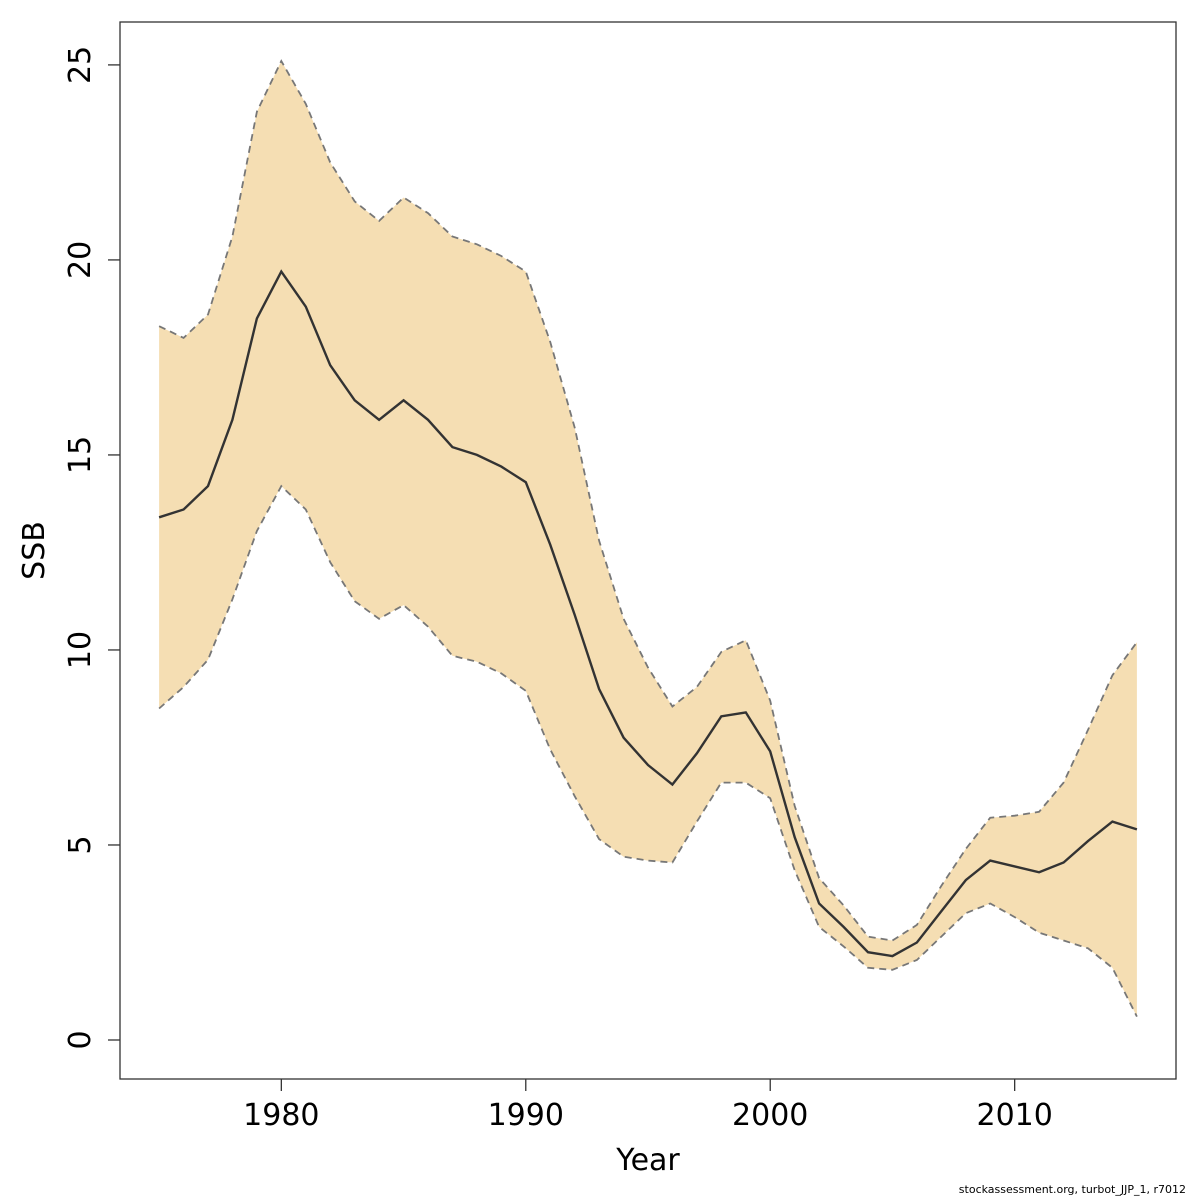 This screenshot has height=1200, width=1200. I want to click on footer-credit: stockassessment.org, turbot_JJP_1, r7012, so click(1072, 1189).